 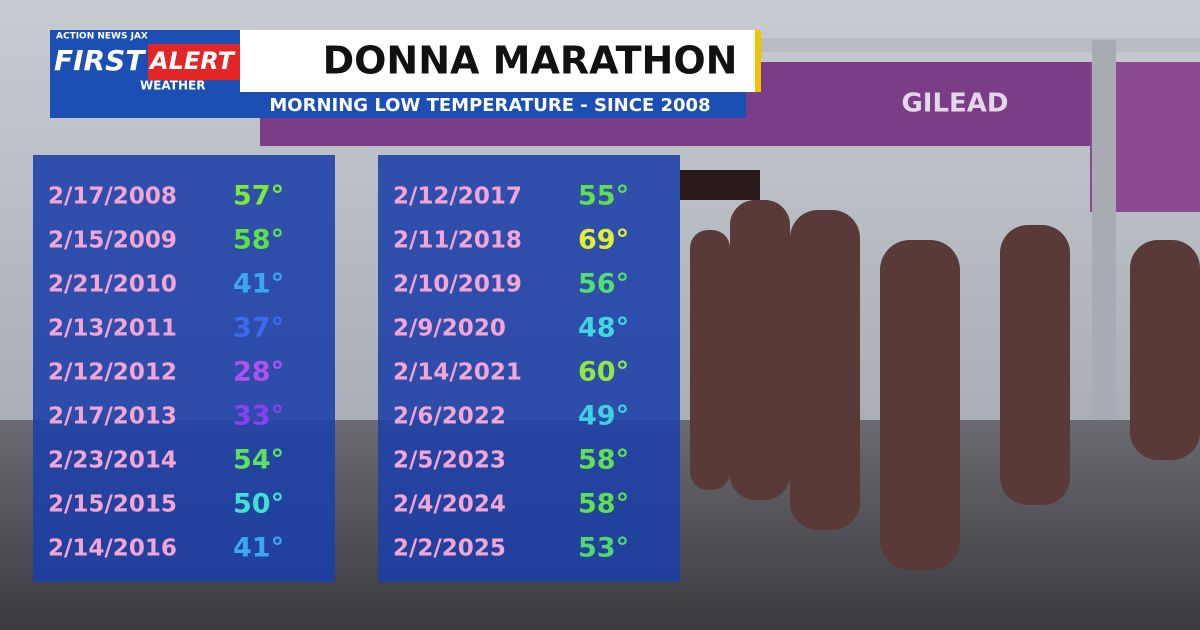 What do you see at coordinates (457, 285) in the screenshot?
I see `date: 2/10/2019` at bounding box center [457, 285].